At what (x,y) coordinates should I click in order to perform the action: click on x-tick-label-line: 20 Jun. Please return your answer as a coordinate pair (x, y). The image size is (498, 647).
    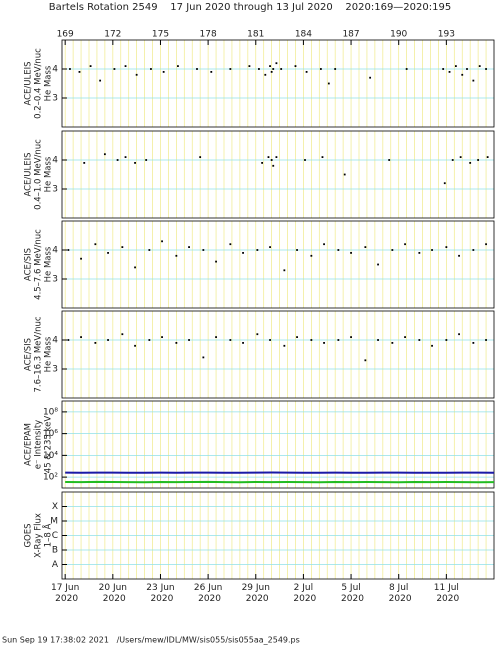
    Looking at the image, I should click on (113, 588).